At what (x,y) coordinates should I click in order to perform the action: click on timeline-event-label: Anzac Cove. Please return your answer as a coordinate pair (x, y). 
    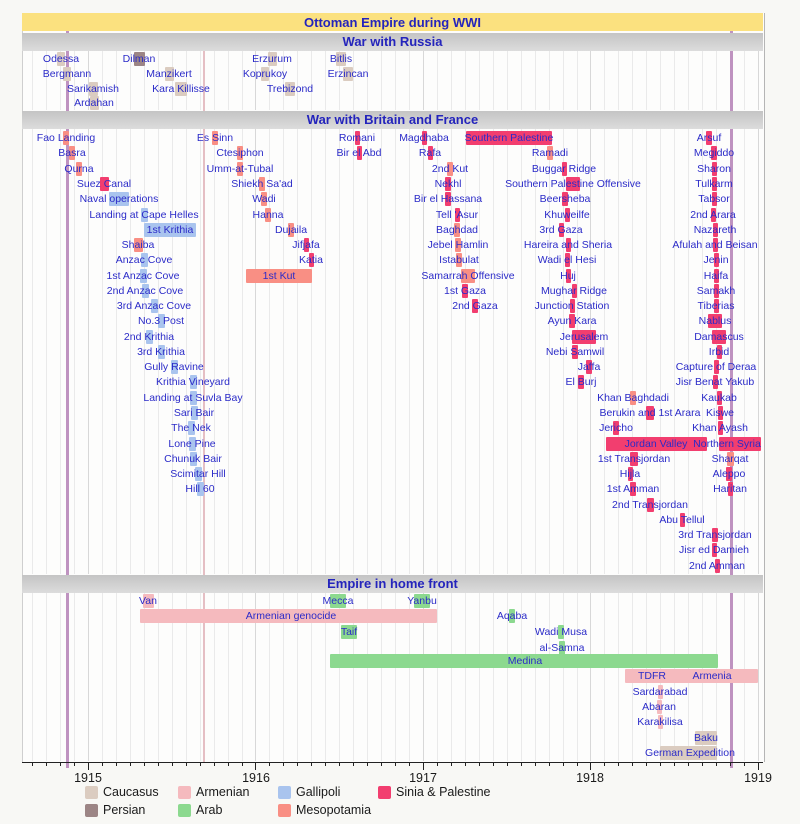
    Looking at the image, I should click on (144, 260).